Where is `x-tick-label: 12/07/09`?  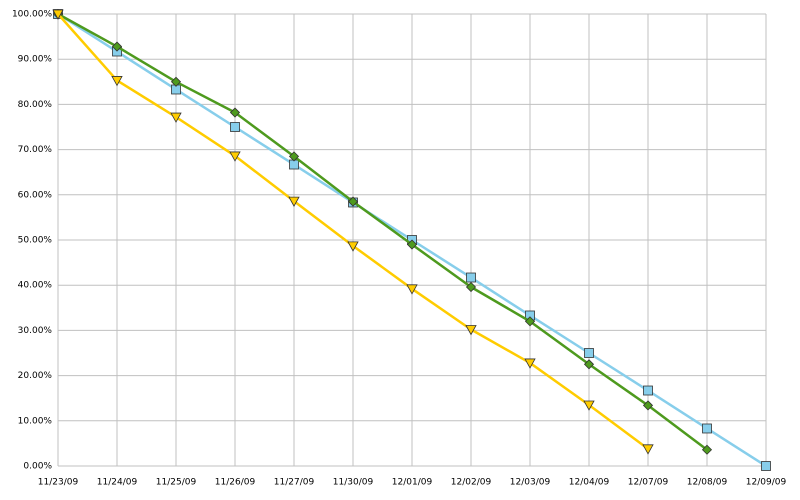 x-tick-label: 12/07/09 is located at coordinates (648, 483).